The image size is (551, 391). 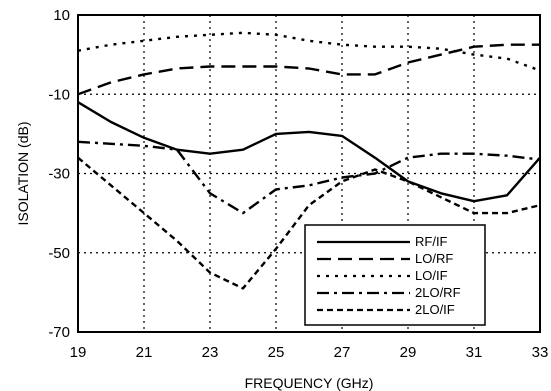 I want to click on x-tick-label: 27, so click(x=342, y=352).